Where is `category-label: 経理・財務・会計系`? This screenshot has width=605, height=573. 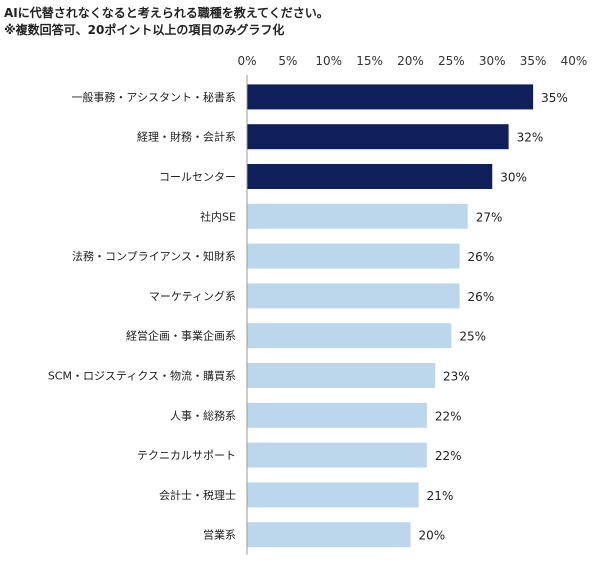 category-label: 経理・財務・会計系 is located at coordinates (186, 137).